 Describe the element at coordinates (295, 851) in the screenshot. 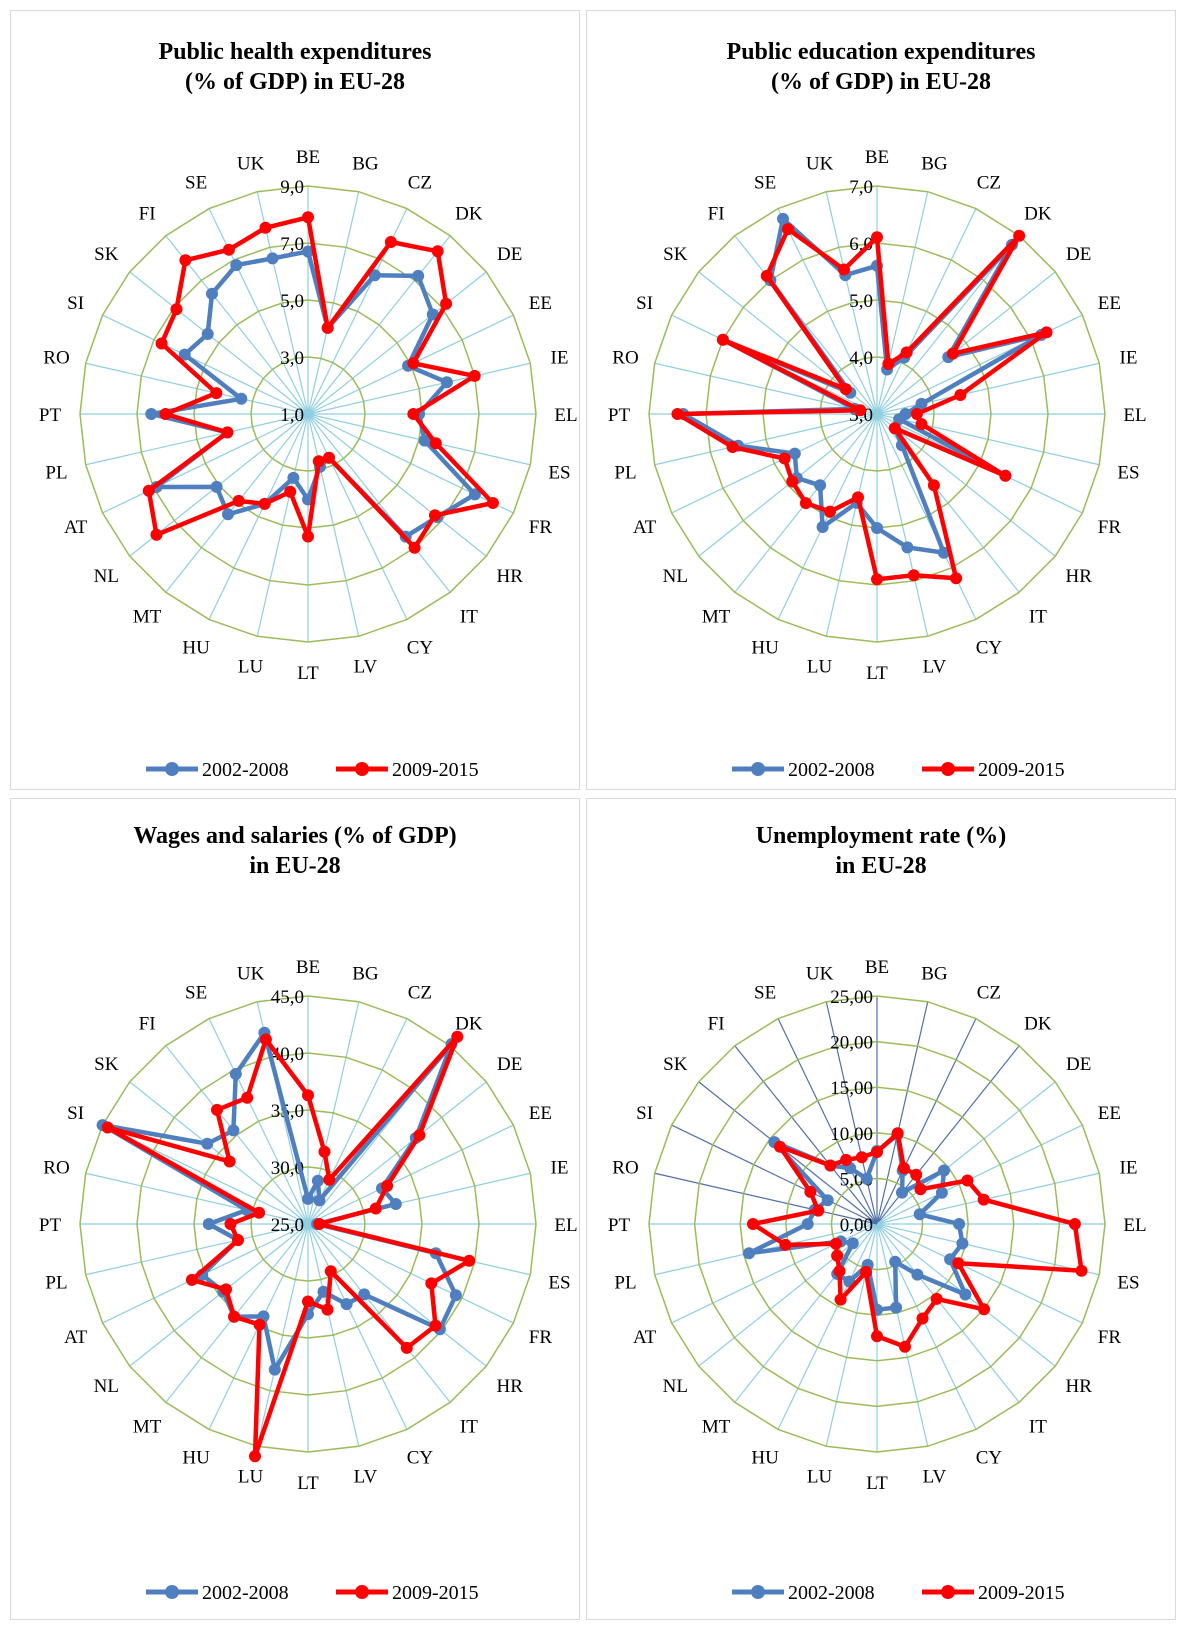

I see `chart-title: Wages and salaries (% of GDP) in EU-28` at that location.